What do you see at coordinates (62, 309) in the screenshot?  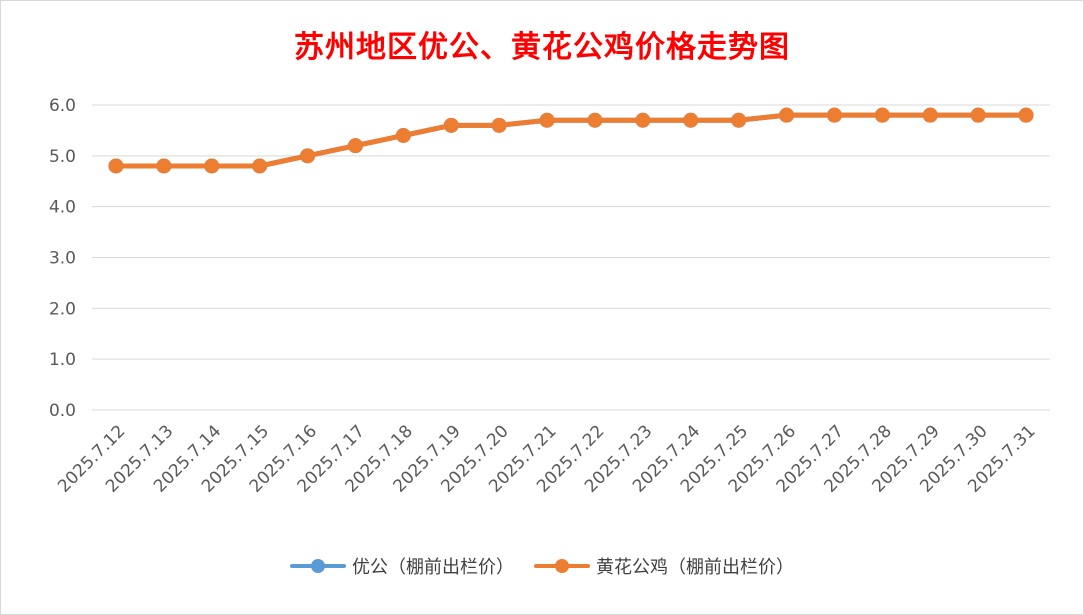 I see `y-tick-label: 2.0` at bounding box center [62, 309].